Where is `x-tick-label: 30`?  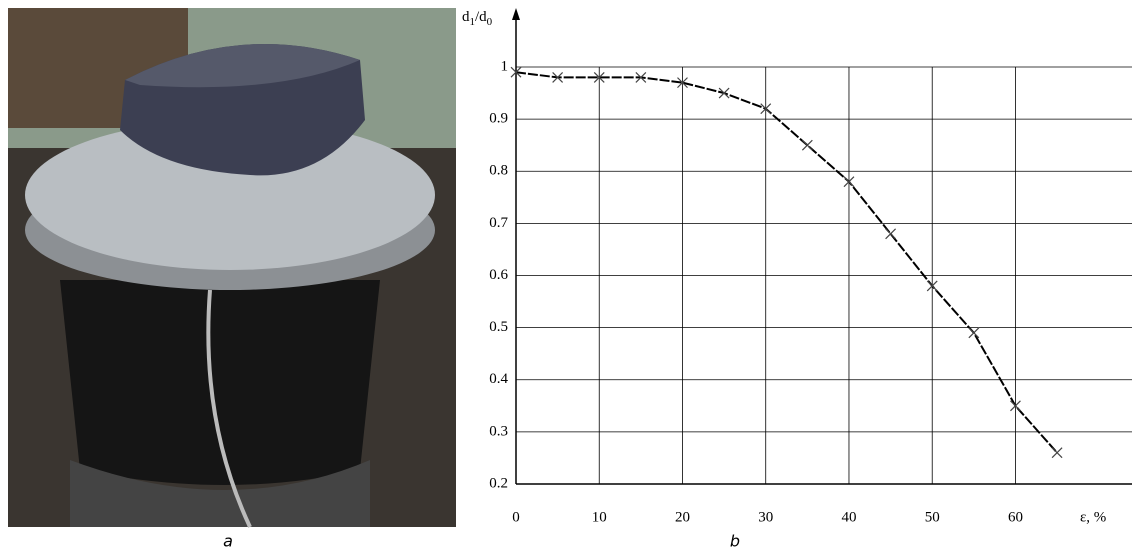
x-tick-label: 30 is located at coordinates (765, 517).